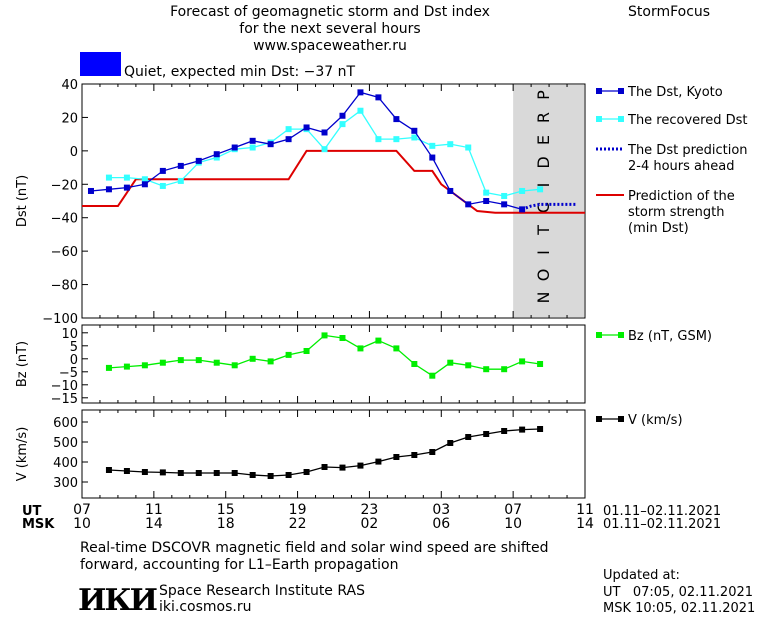 The image size is (760, 620). Describe the element at coordinates (64, 185) in the screenshot. I see `dst-ytick-label: −20` at that location.